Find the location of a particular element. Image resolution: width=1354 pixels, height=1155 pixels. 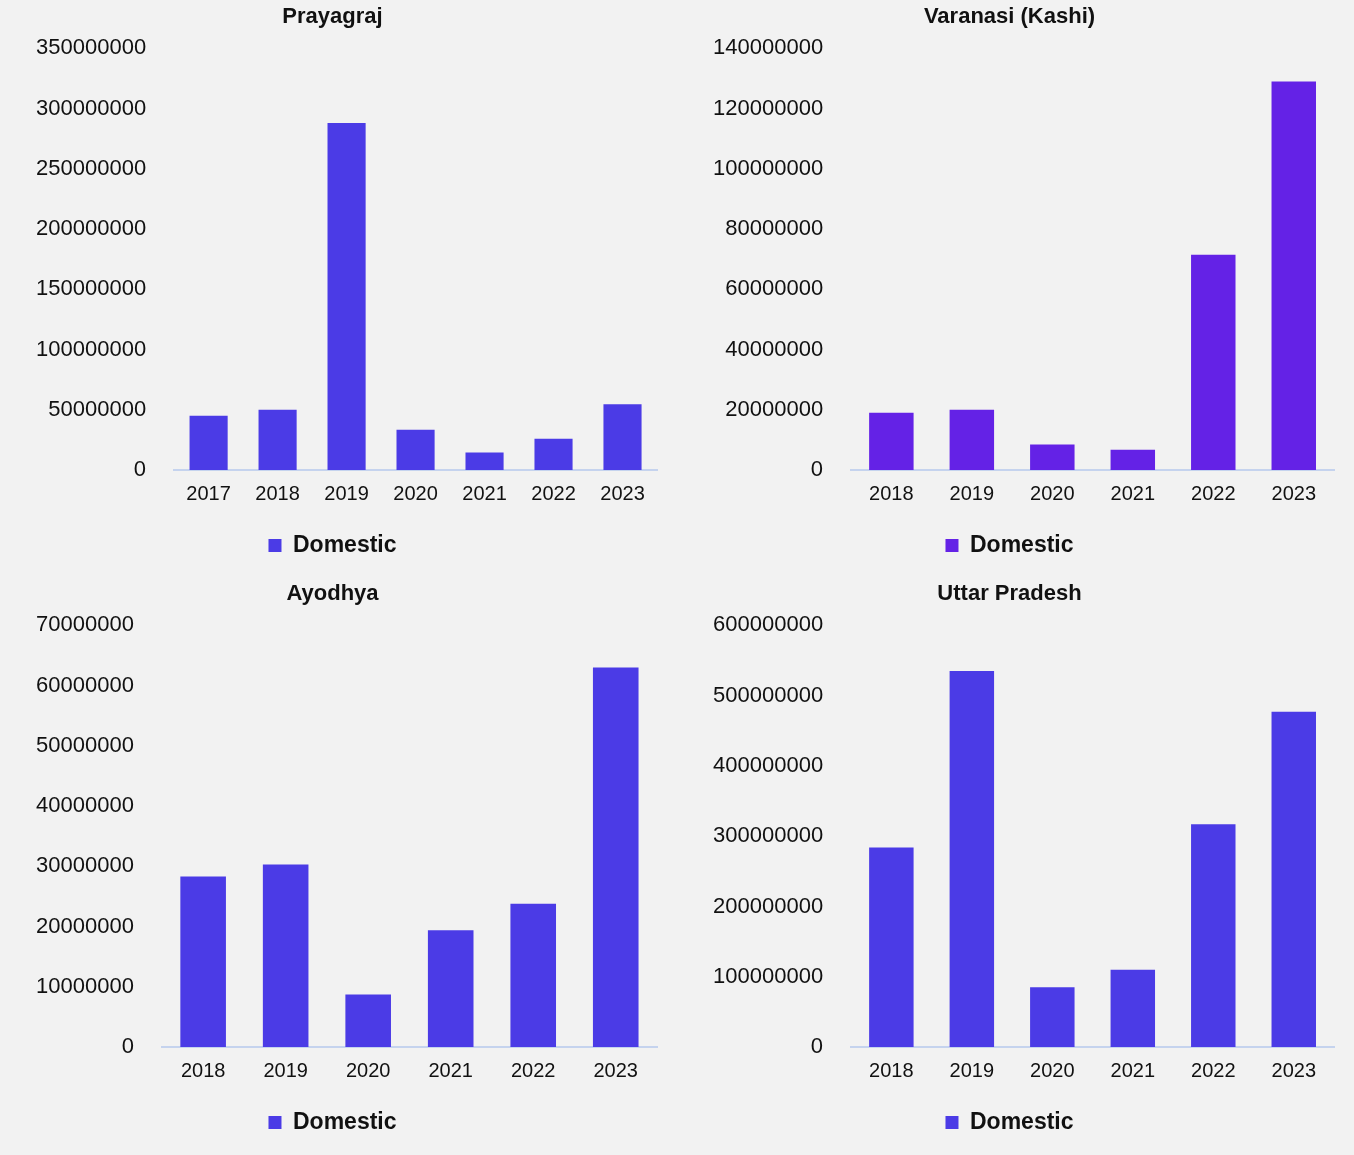

y-tick-label: 140000000 is located at coordinates (768, 47).